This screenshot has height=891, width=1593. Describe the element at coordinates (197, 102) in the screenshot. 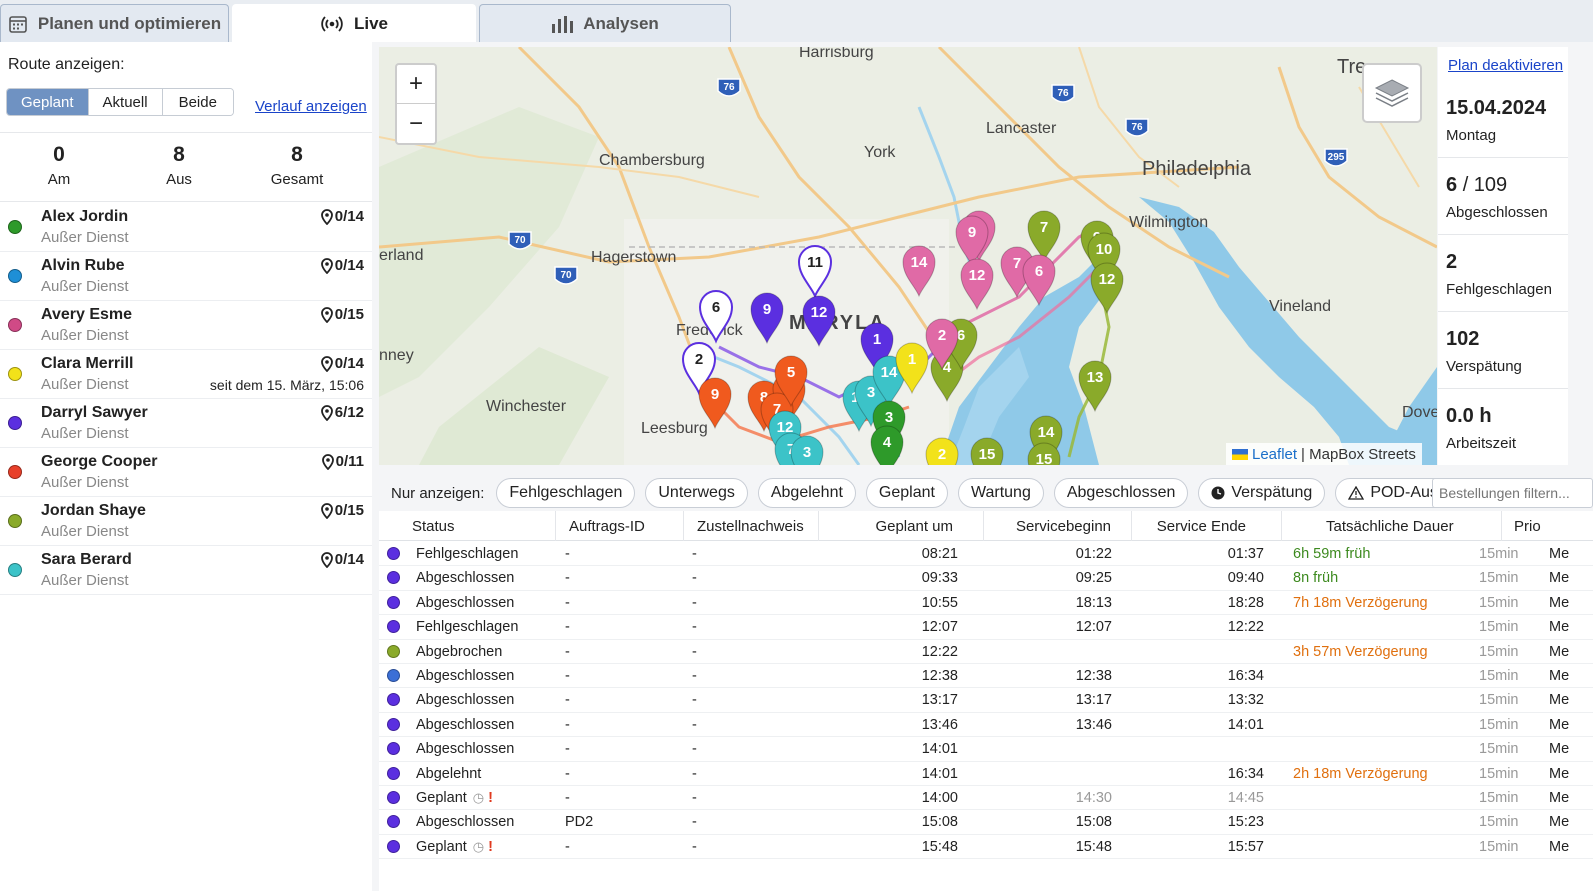

I see `segment-beide: Beide` at that location.